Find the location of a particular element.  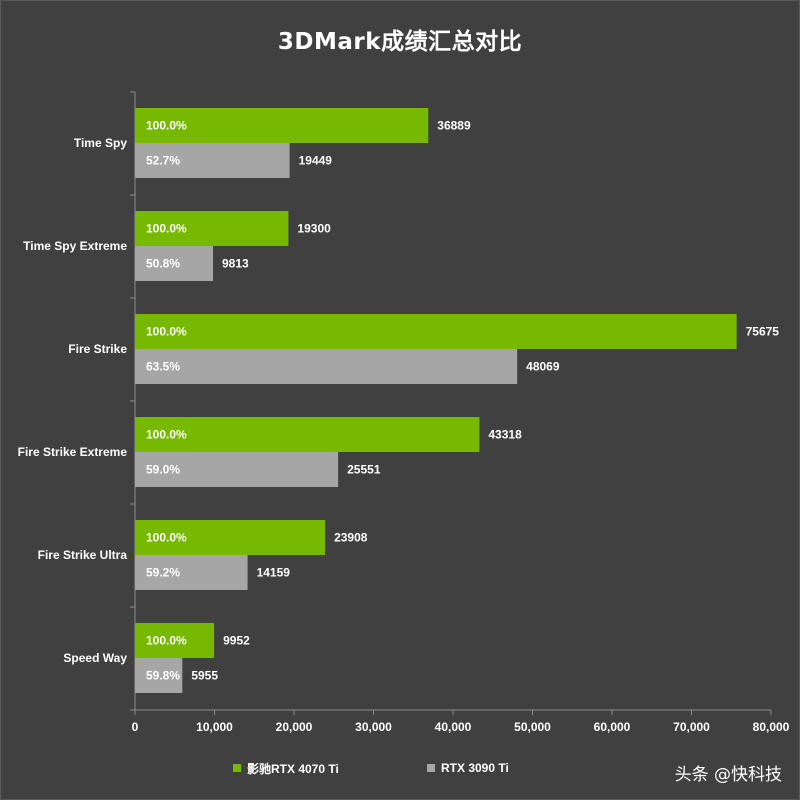

x-tick-label: 60,000 is located at coordinates (612, 727).